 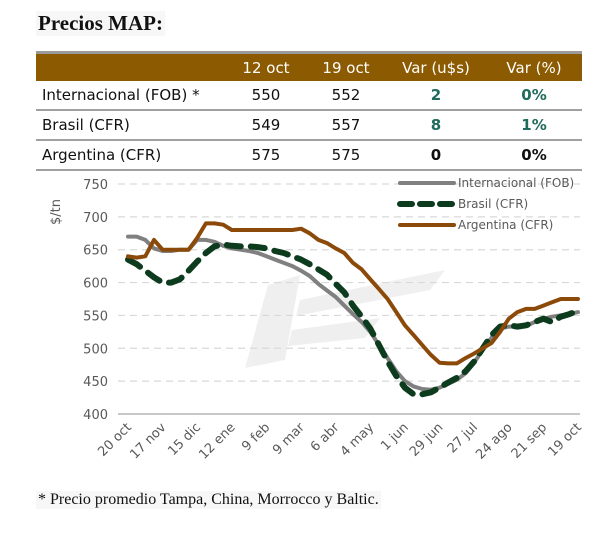 What do you see at coordinates (256, 437) in the screenshot?
I see `x-tick-label: 9 feb` at bounding box center [256, 437].